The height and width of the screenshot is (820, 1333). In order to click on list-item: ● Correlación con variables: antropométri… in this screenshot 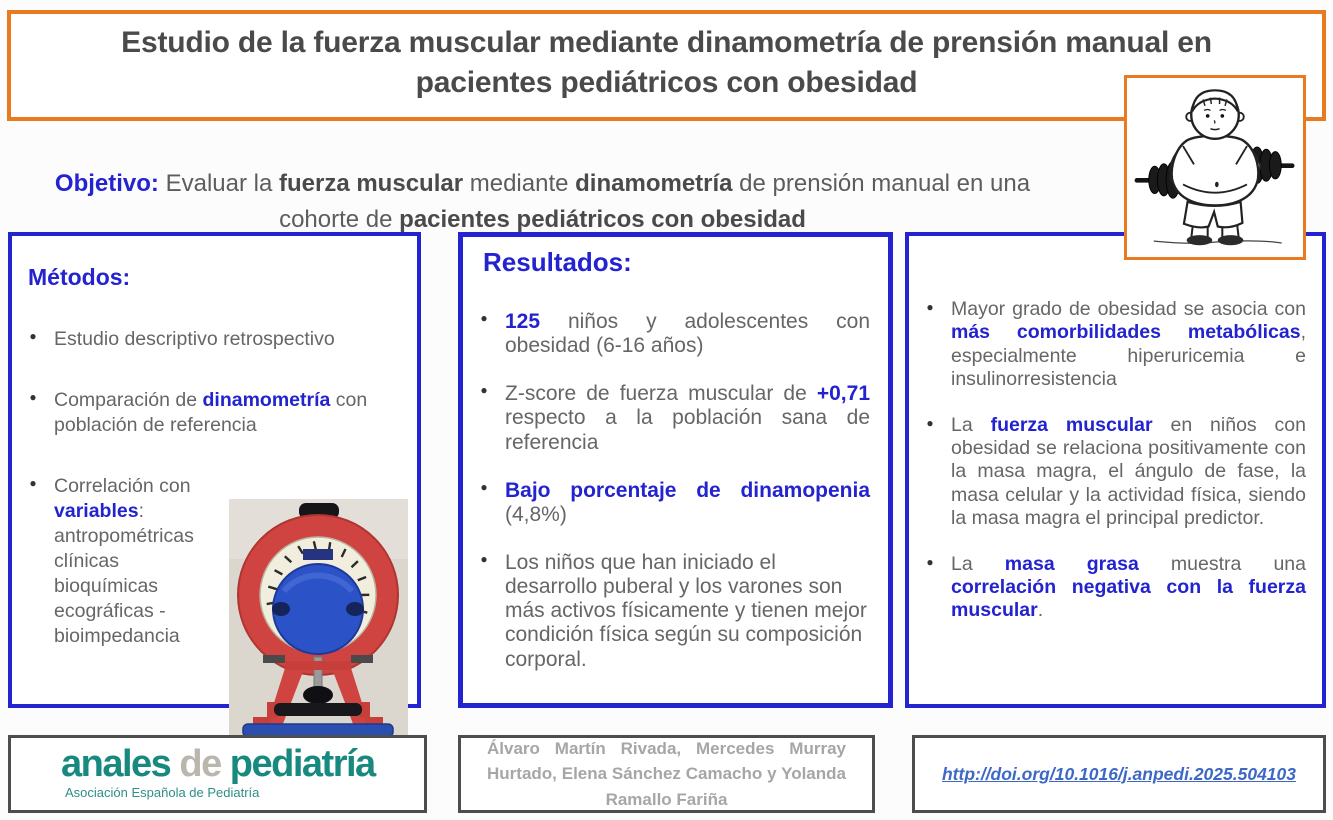, I will do `click(120, 561)`.